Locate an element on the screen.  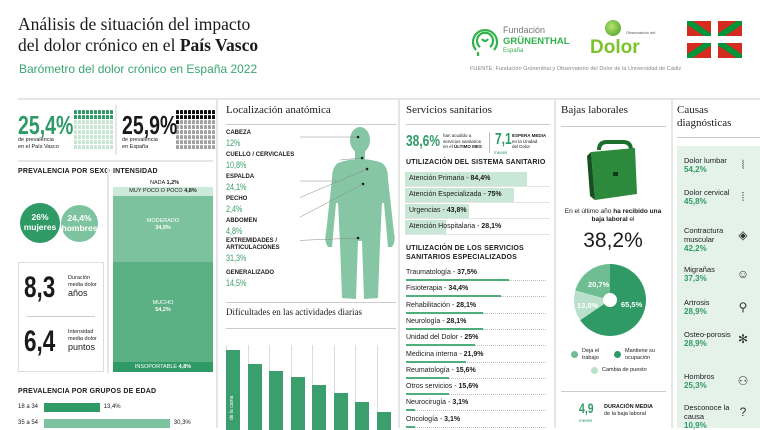
legend-dot is located at coordinates (594, 370).